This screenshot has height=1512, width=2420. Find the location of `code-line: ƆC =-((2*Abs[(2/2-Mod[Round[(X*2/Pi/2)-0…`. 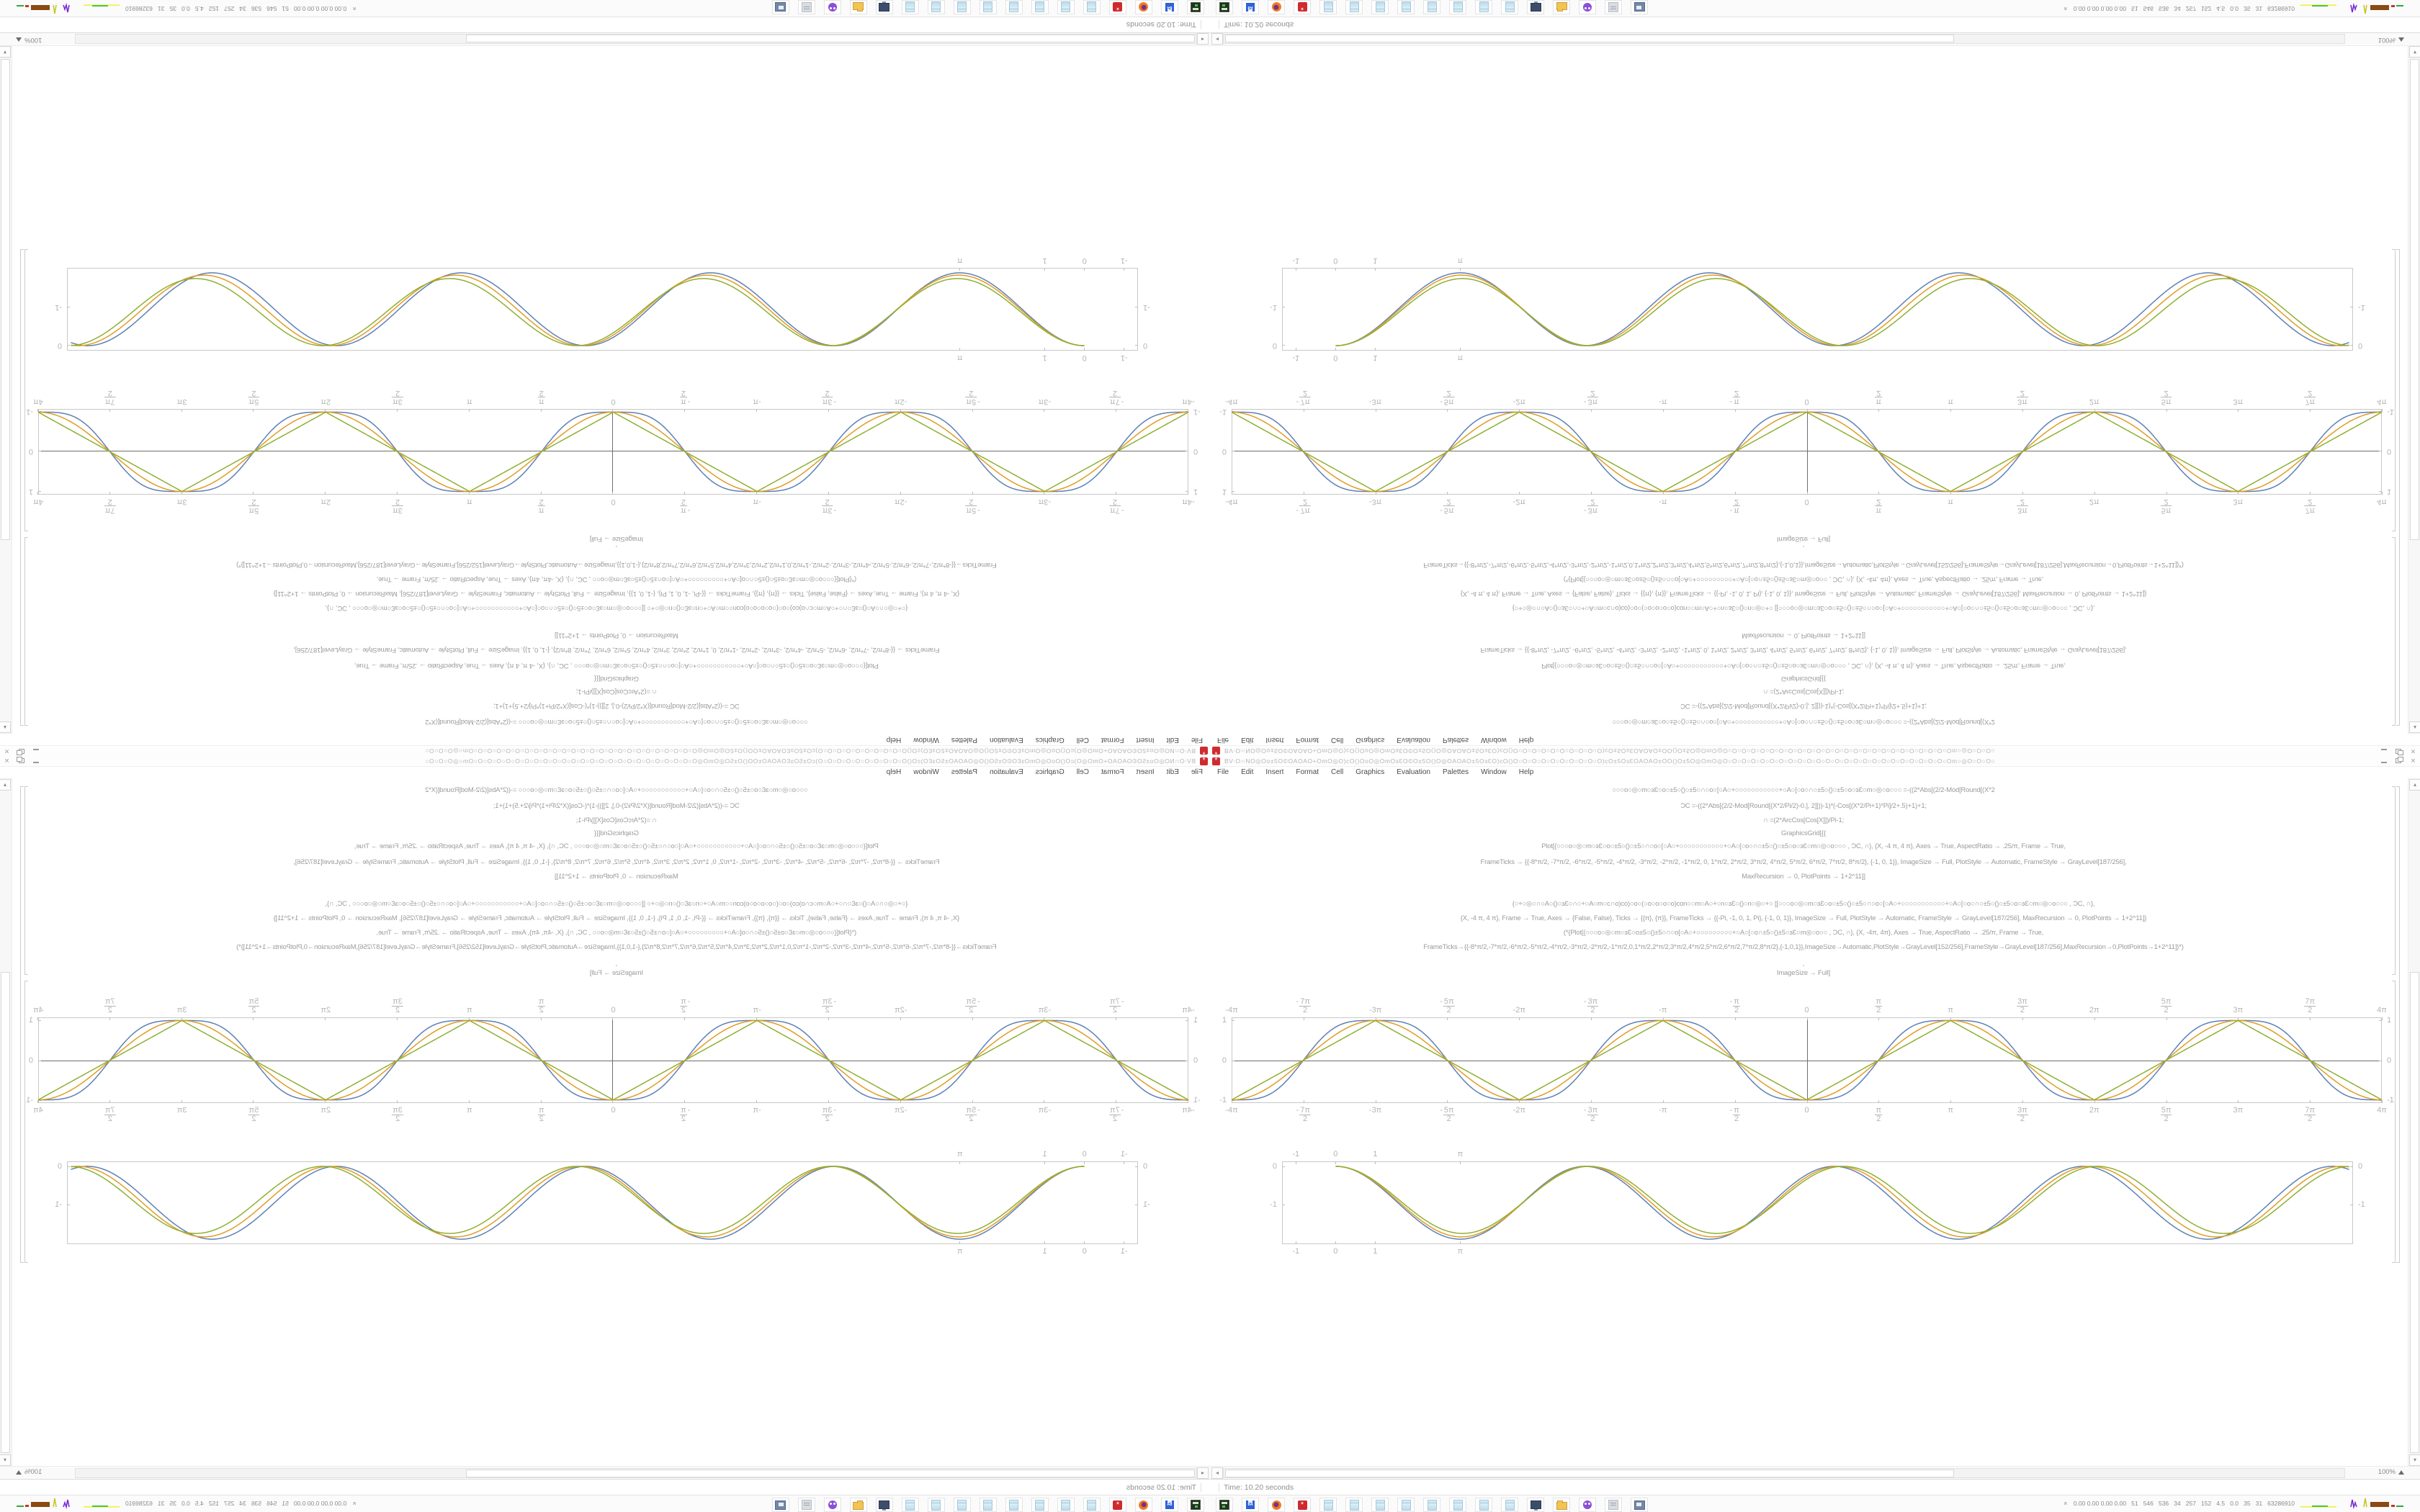

code-line: ƆC =-((2*Abs[(2/2-Mod[Round[(X*2/Pi/2)-0… is located at coordinates (1804, 706).